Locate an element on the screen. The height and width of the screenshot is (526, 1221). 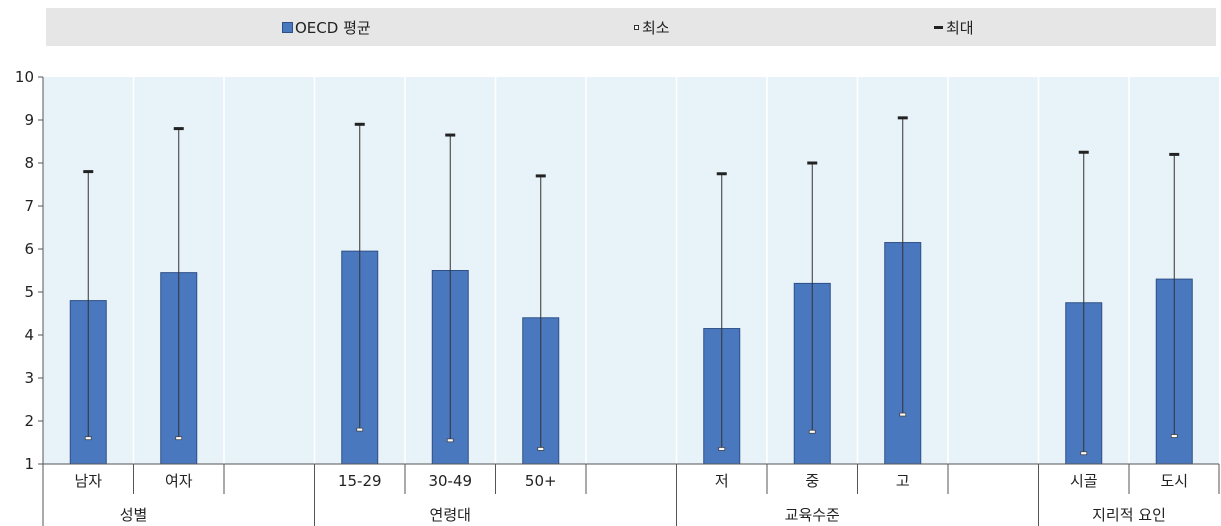
legend: OECD 평균 최소 최대 is located at coordinates (631, 27).